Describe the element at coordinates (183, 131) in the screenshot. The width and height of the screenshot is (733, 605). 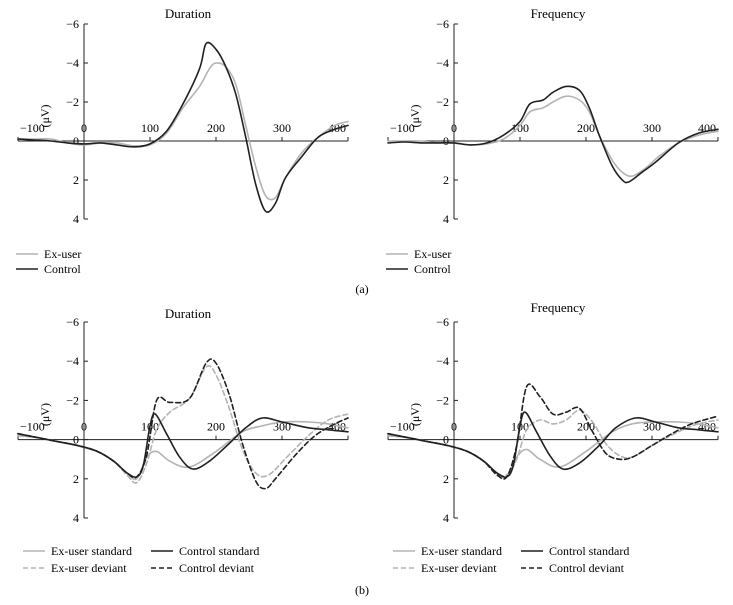
I see `series-line-ex-user` at that location.